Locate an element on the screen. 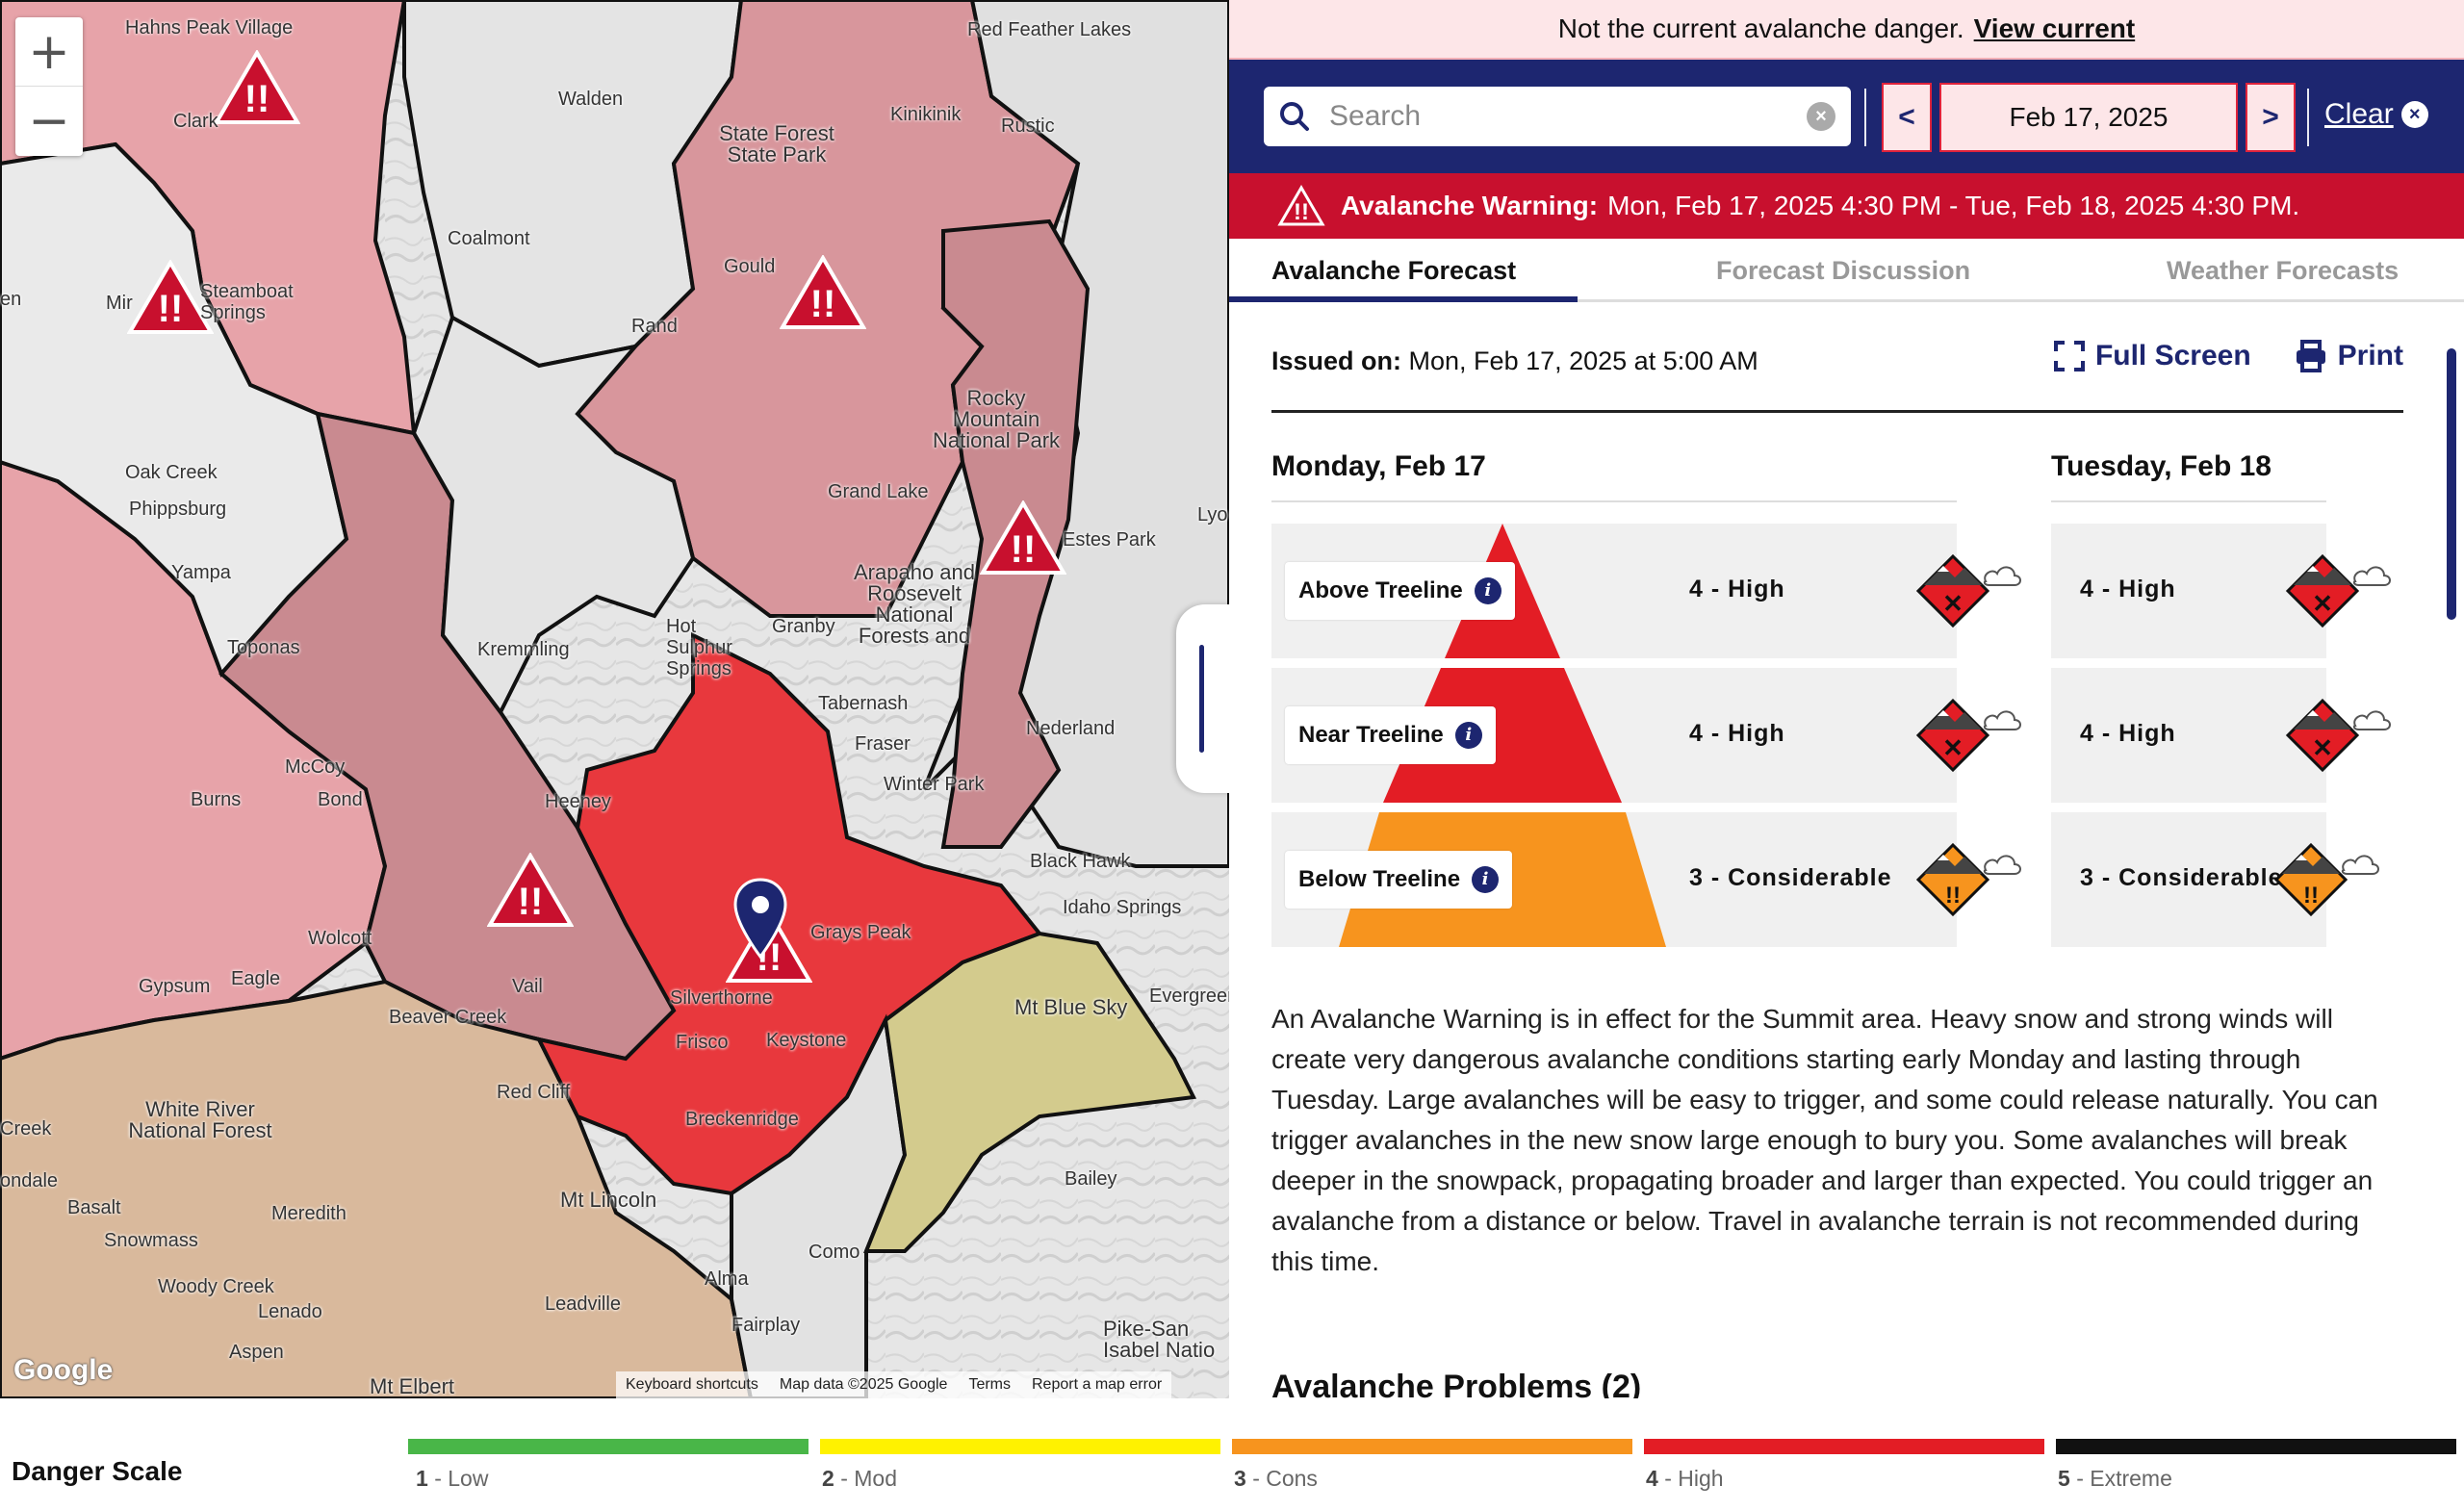 The image size is (2464, 1511). warning-triangle-icon: !! is located at coordinates (1301, 205).